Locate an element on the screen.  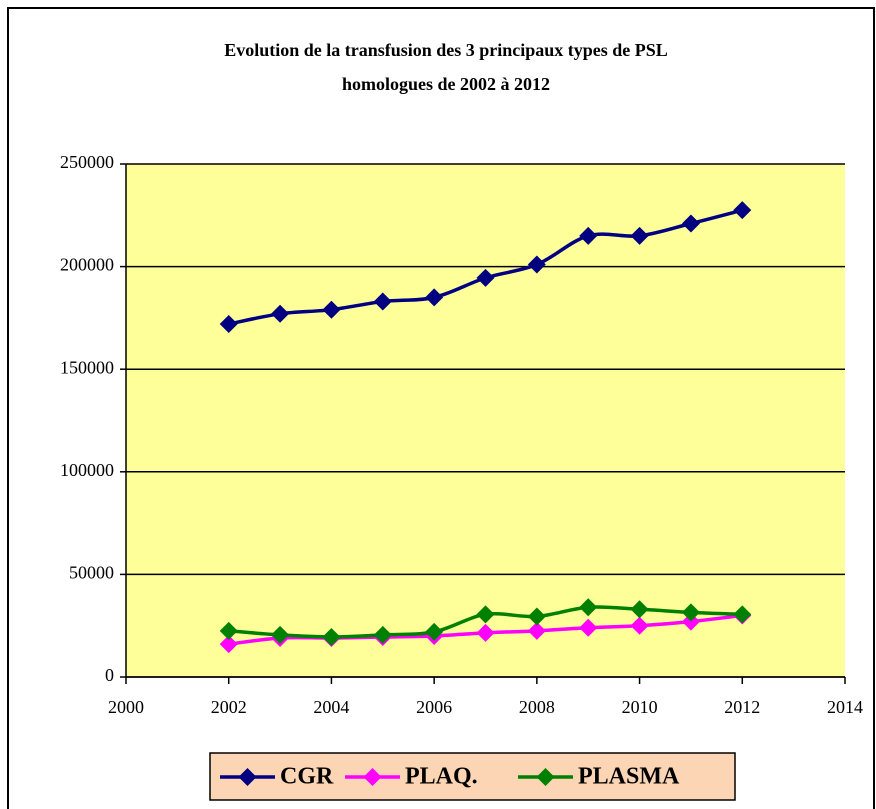
chart-title: homologues de 2002 à 2012 is located at coordinates (446, 84).